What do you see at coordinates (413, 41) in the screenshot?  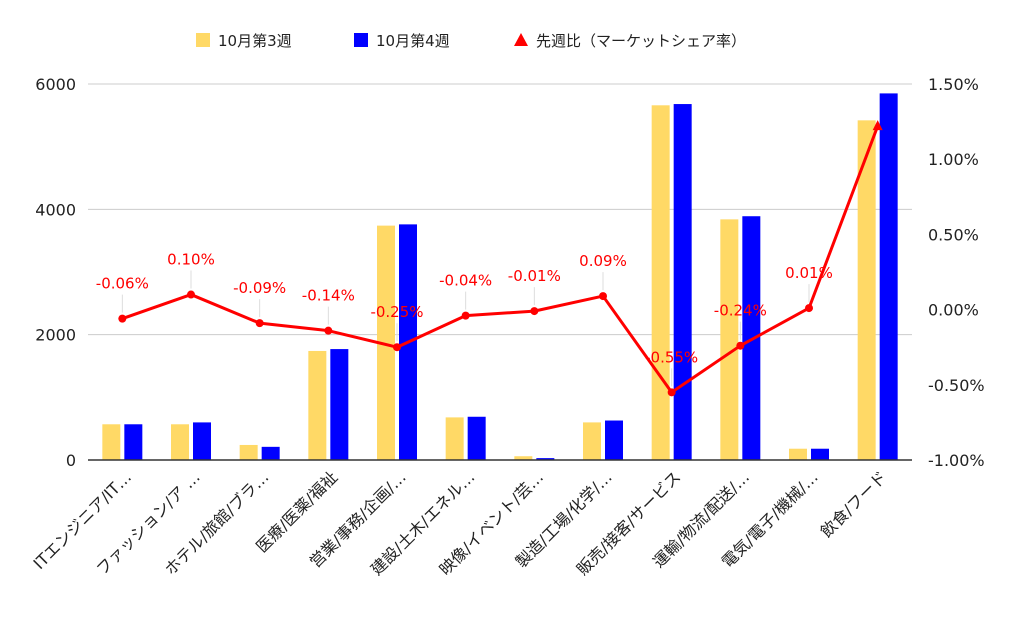 I see `legend-label: 10月第4週` at bounding box center [413, 41].